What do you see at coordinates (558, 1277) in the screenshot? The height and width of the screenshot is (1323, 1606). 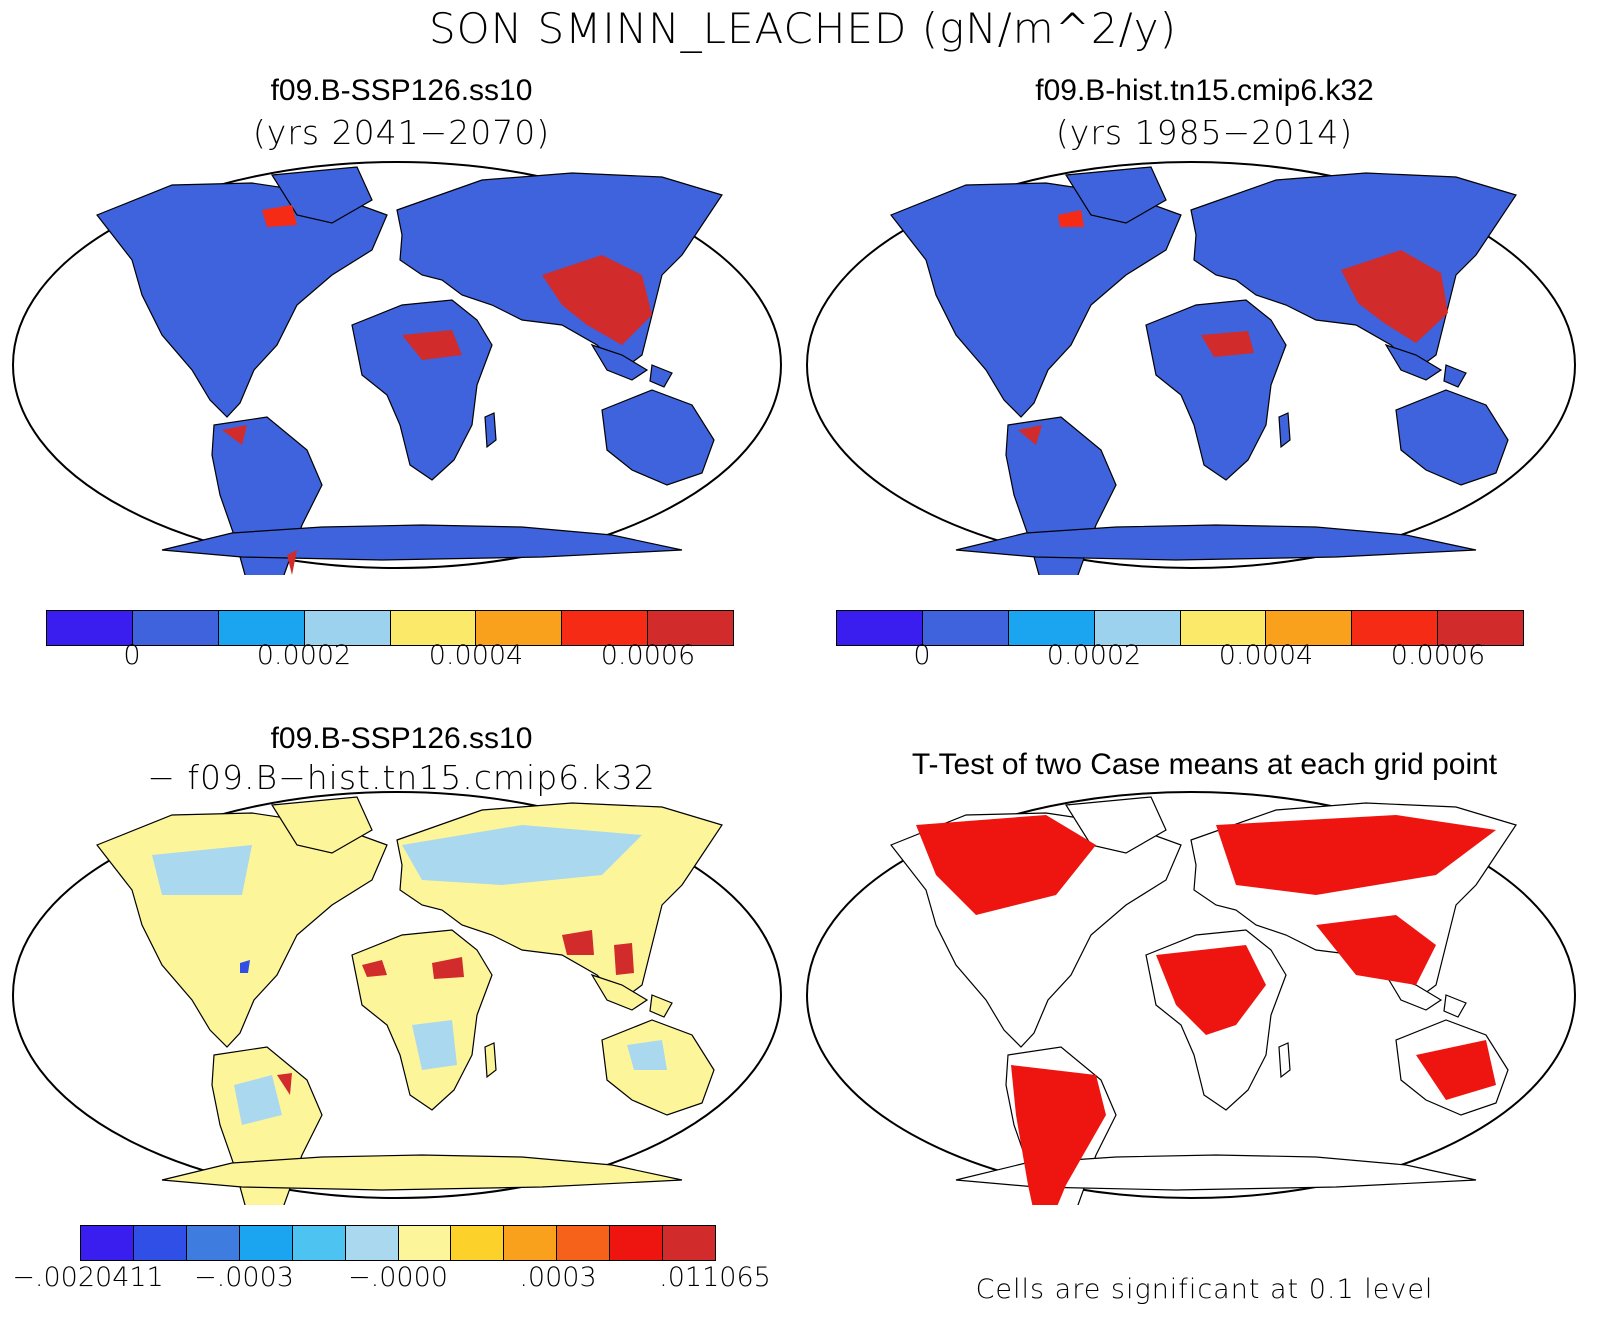 I see `colorbar-3-tick: .0003` at bounding box center [558, 1277].